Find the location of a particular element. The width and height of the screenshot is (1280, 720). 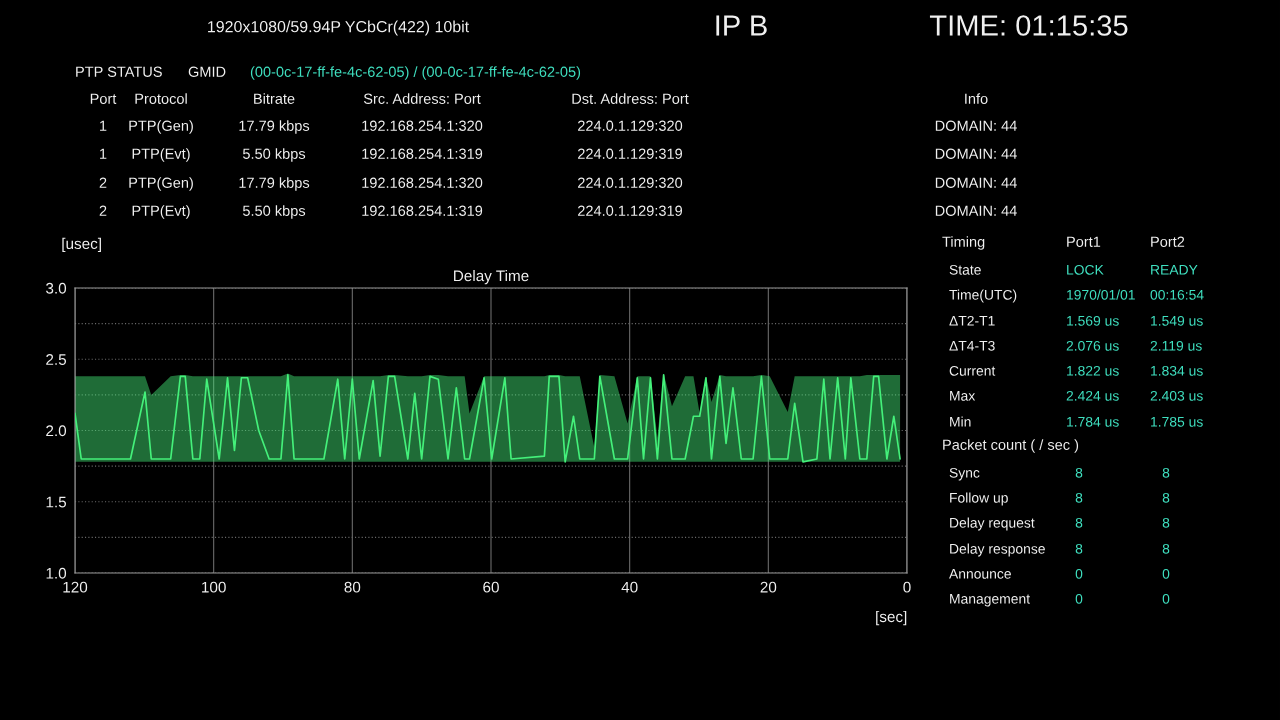

y-tick-label: 2.0 is located at coordinates (56, 431).